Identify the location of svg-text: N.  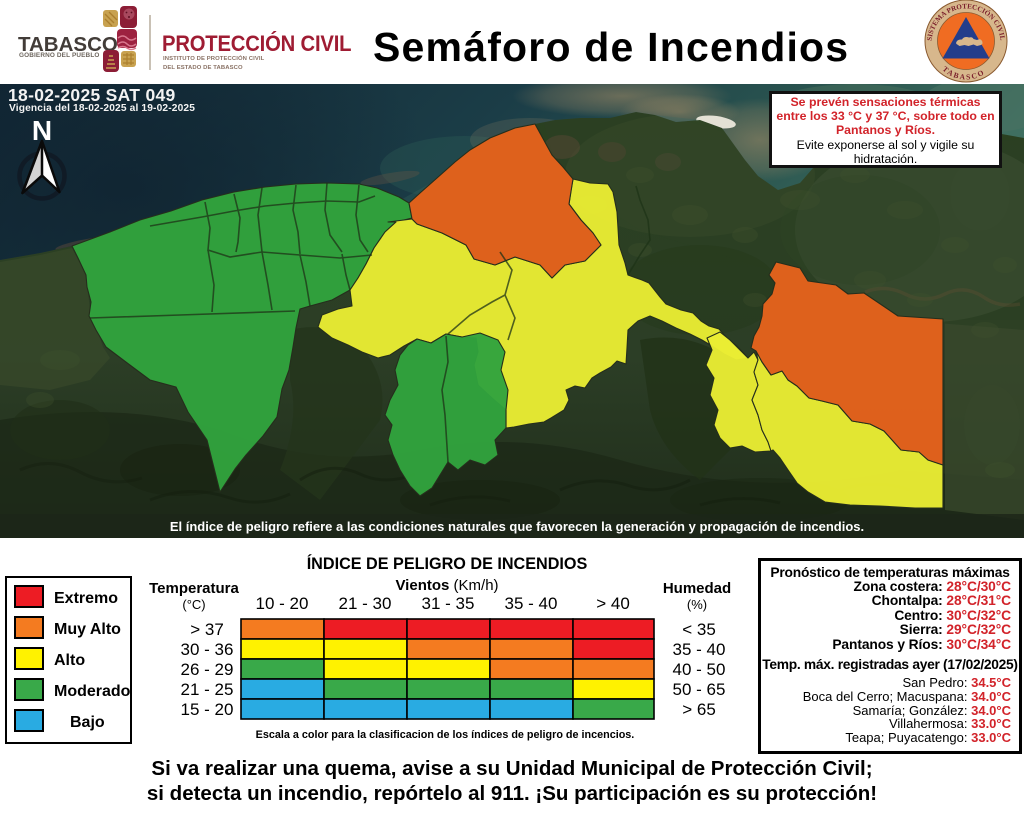
(42, 130).